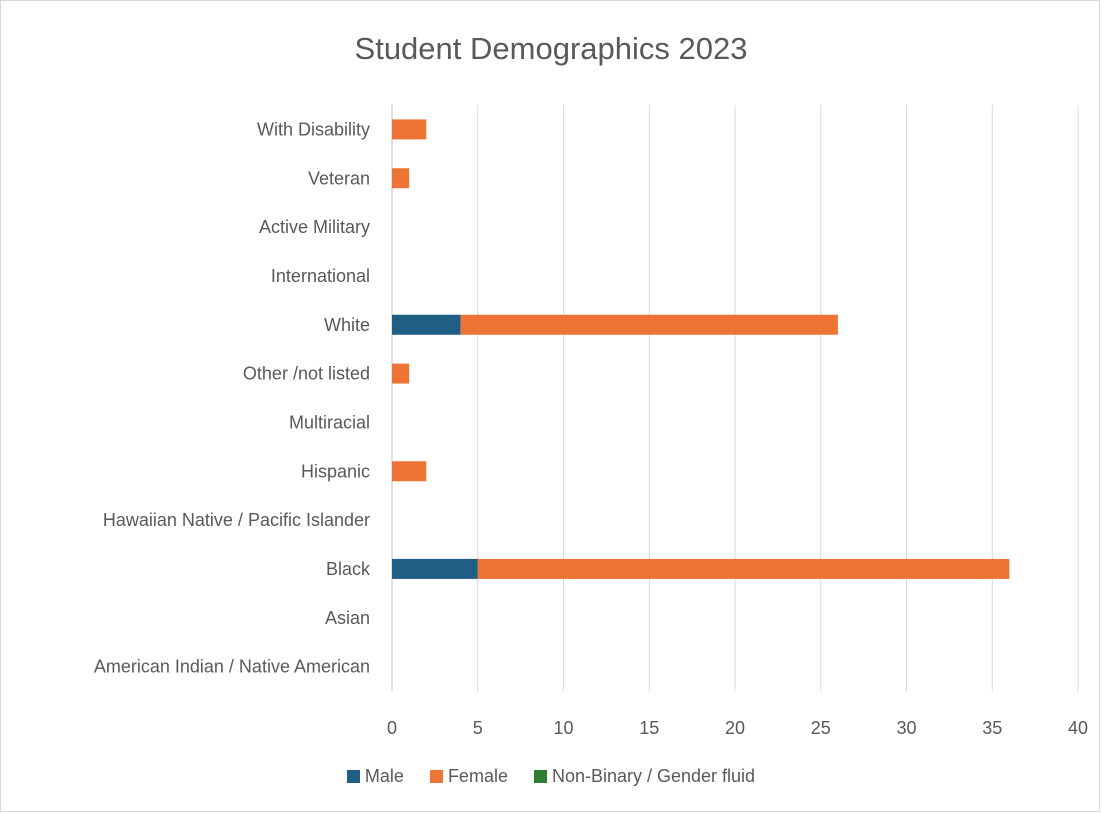 This screenshot has height=814, width=1102. Describe the element at coordinates (329, 422) in the screenshot. I see `category-label: Multiracial` at that location.